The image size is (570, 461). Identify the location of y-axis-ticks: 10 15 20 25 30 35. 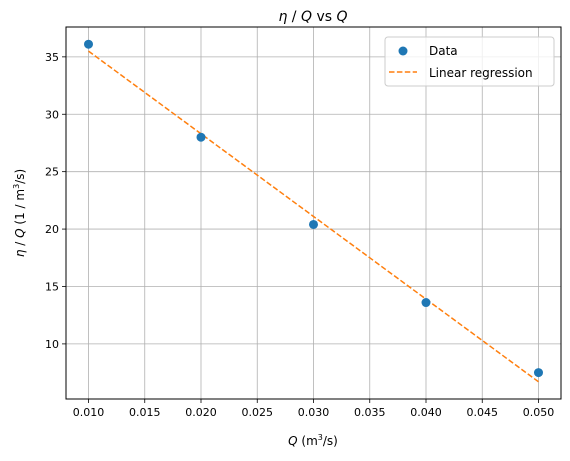
(55, 201).